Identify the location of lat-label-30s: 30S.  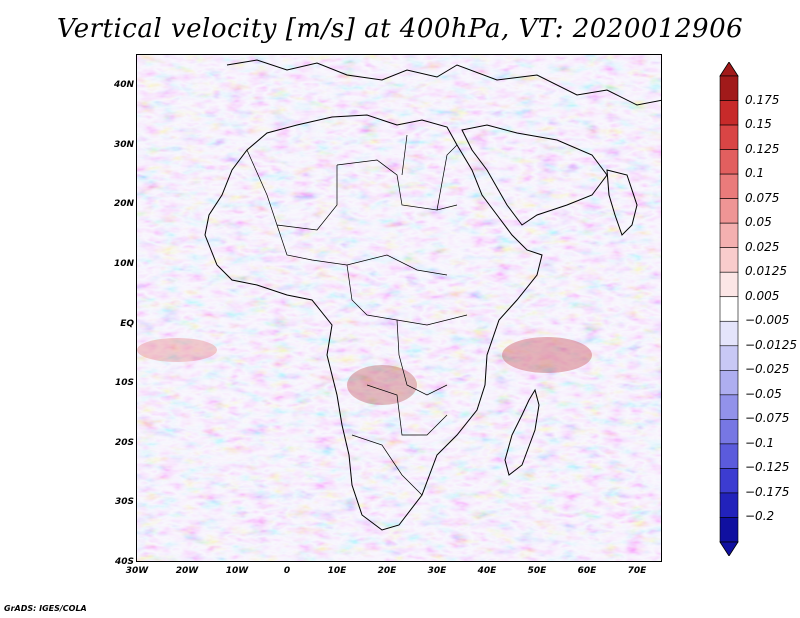
(124, 502).